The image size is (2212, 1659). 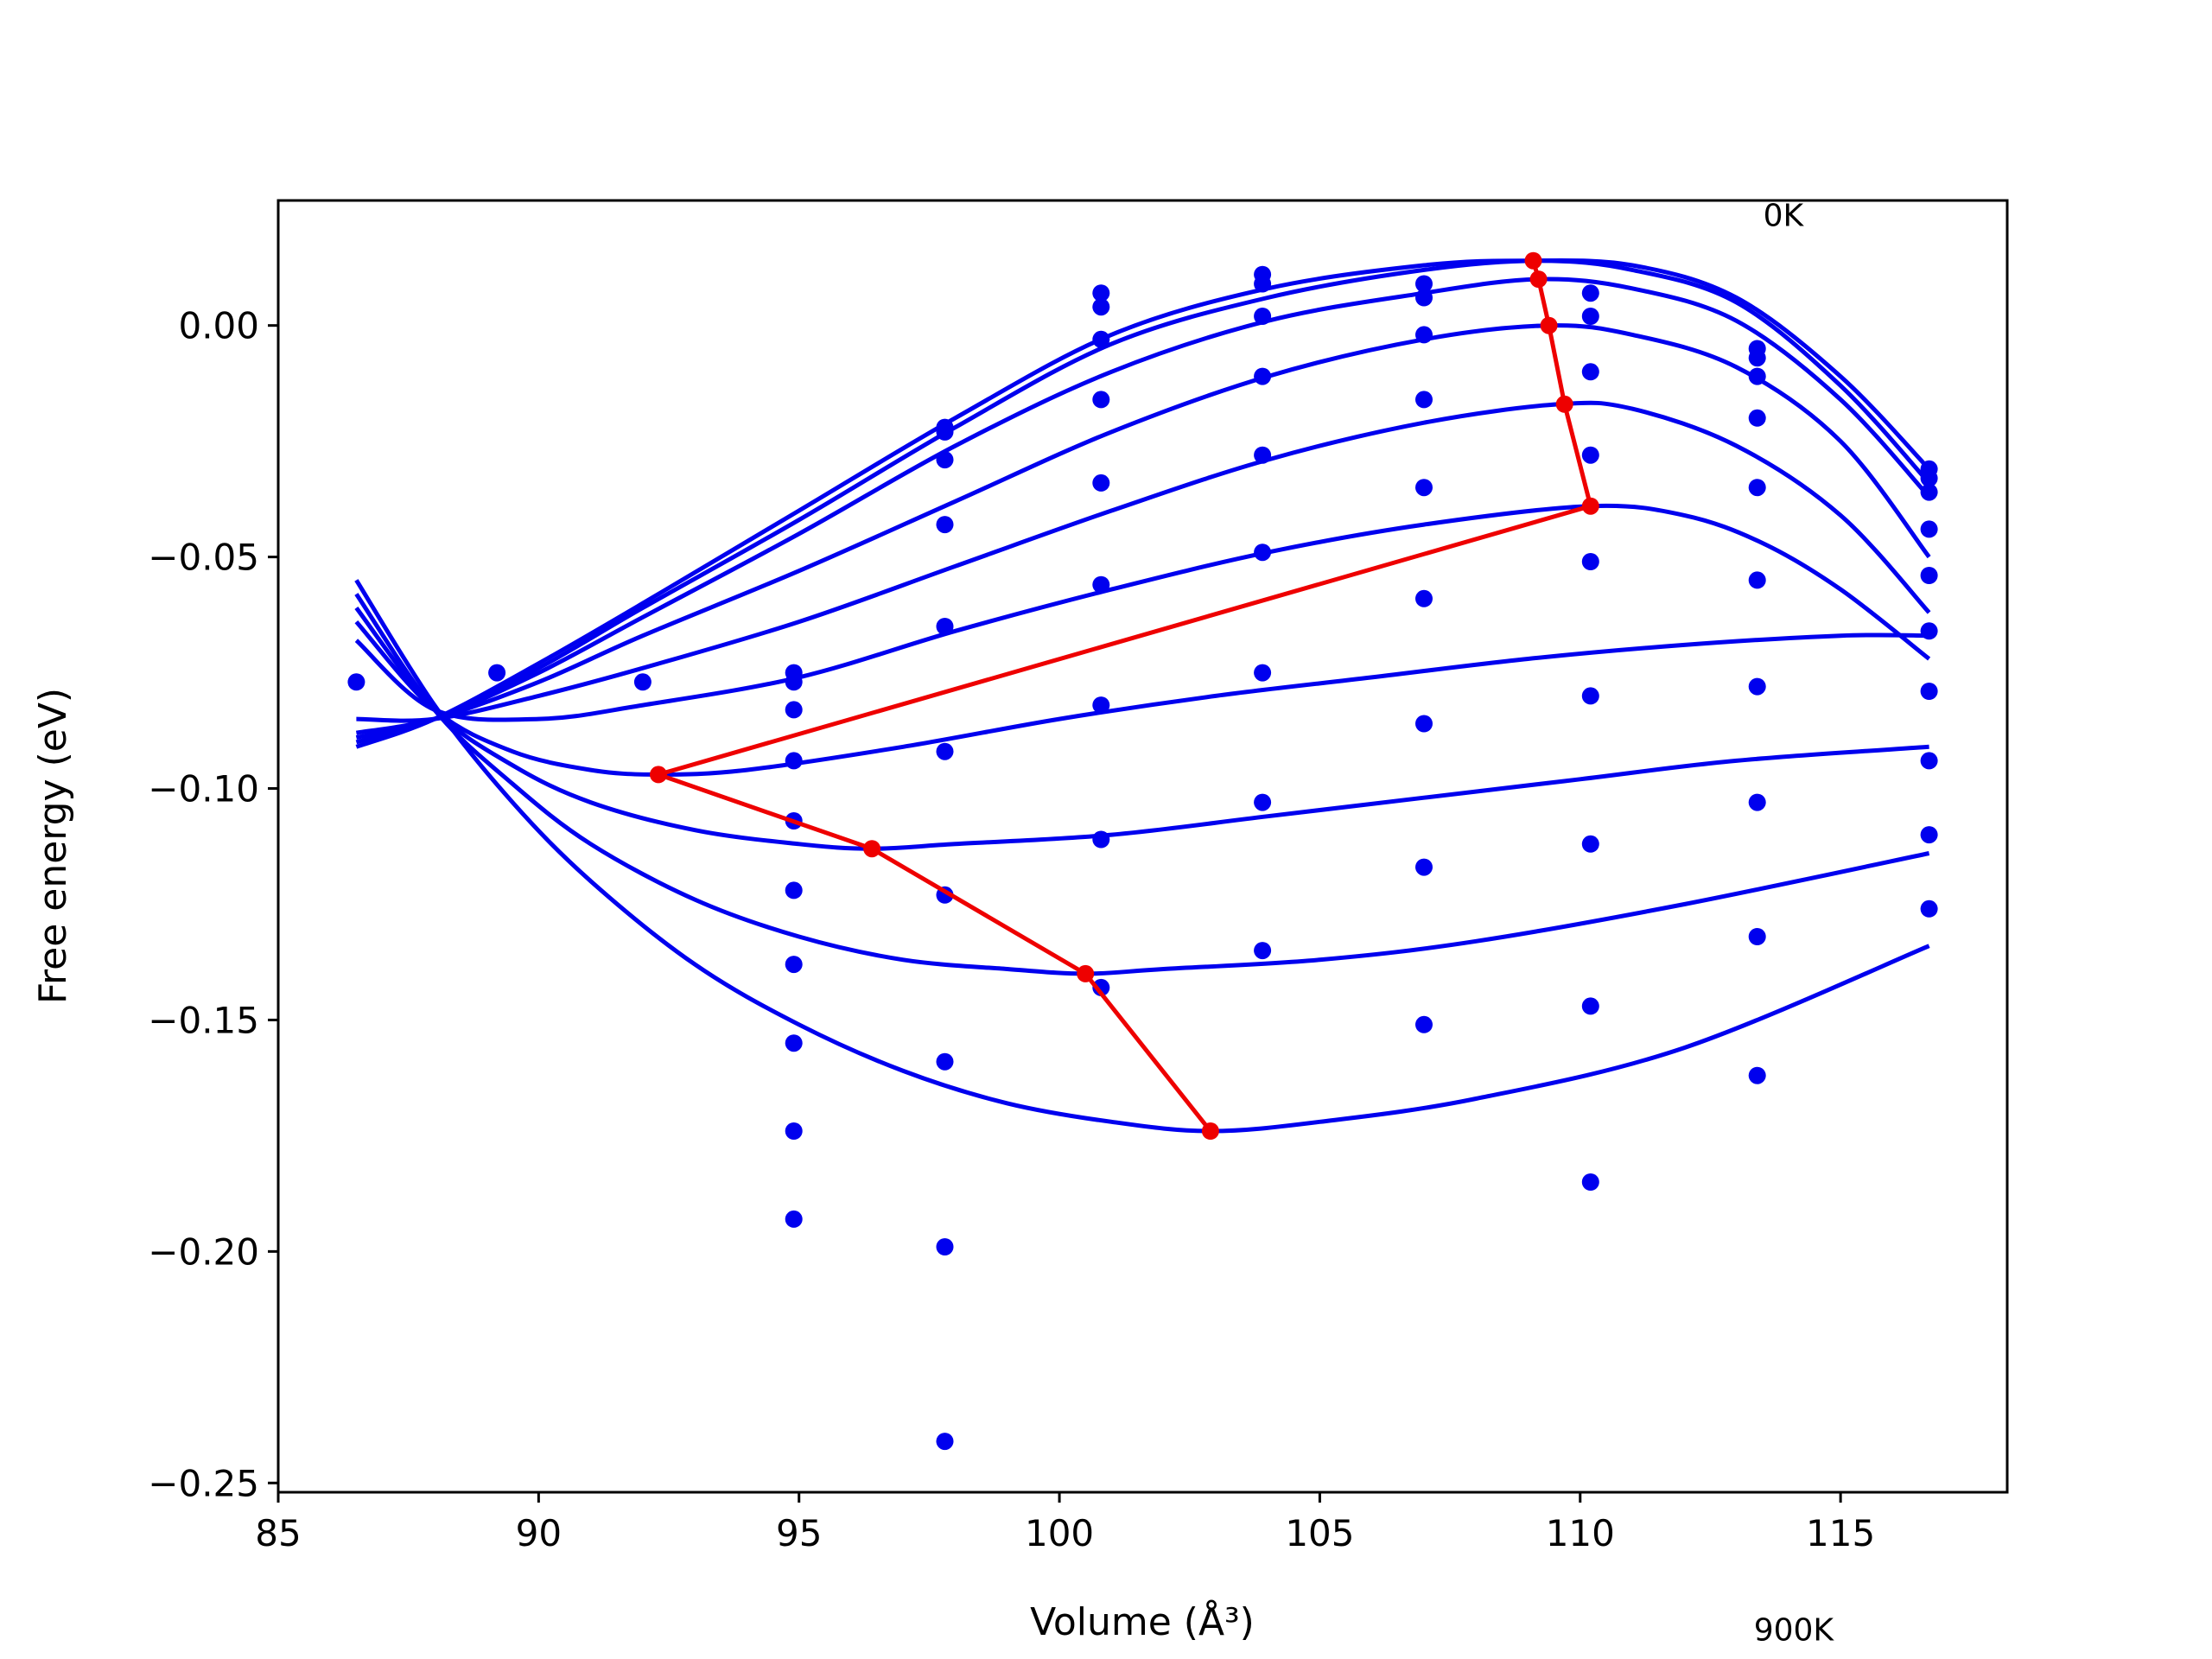 What do you see at coordinates (203, 1483) in the screenshot?
I see `y-tick-label: −0.25` at bounding box center [203, 1483].